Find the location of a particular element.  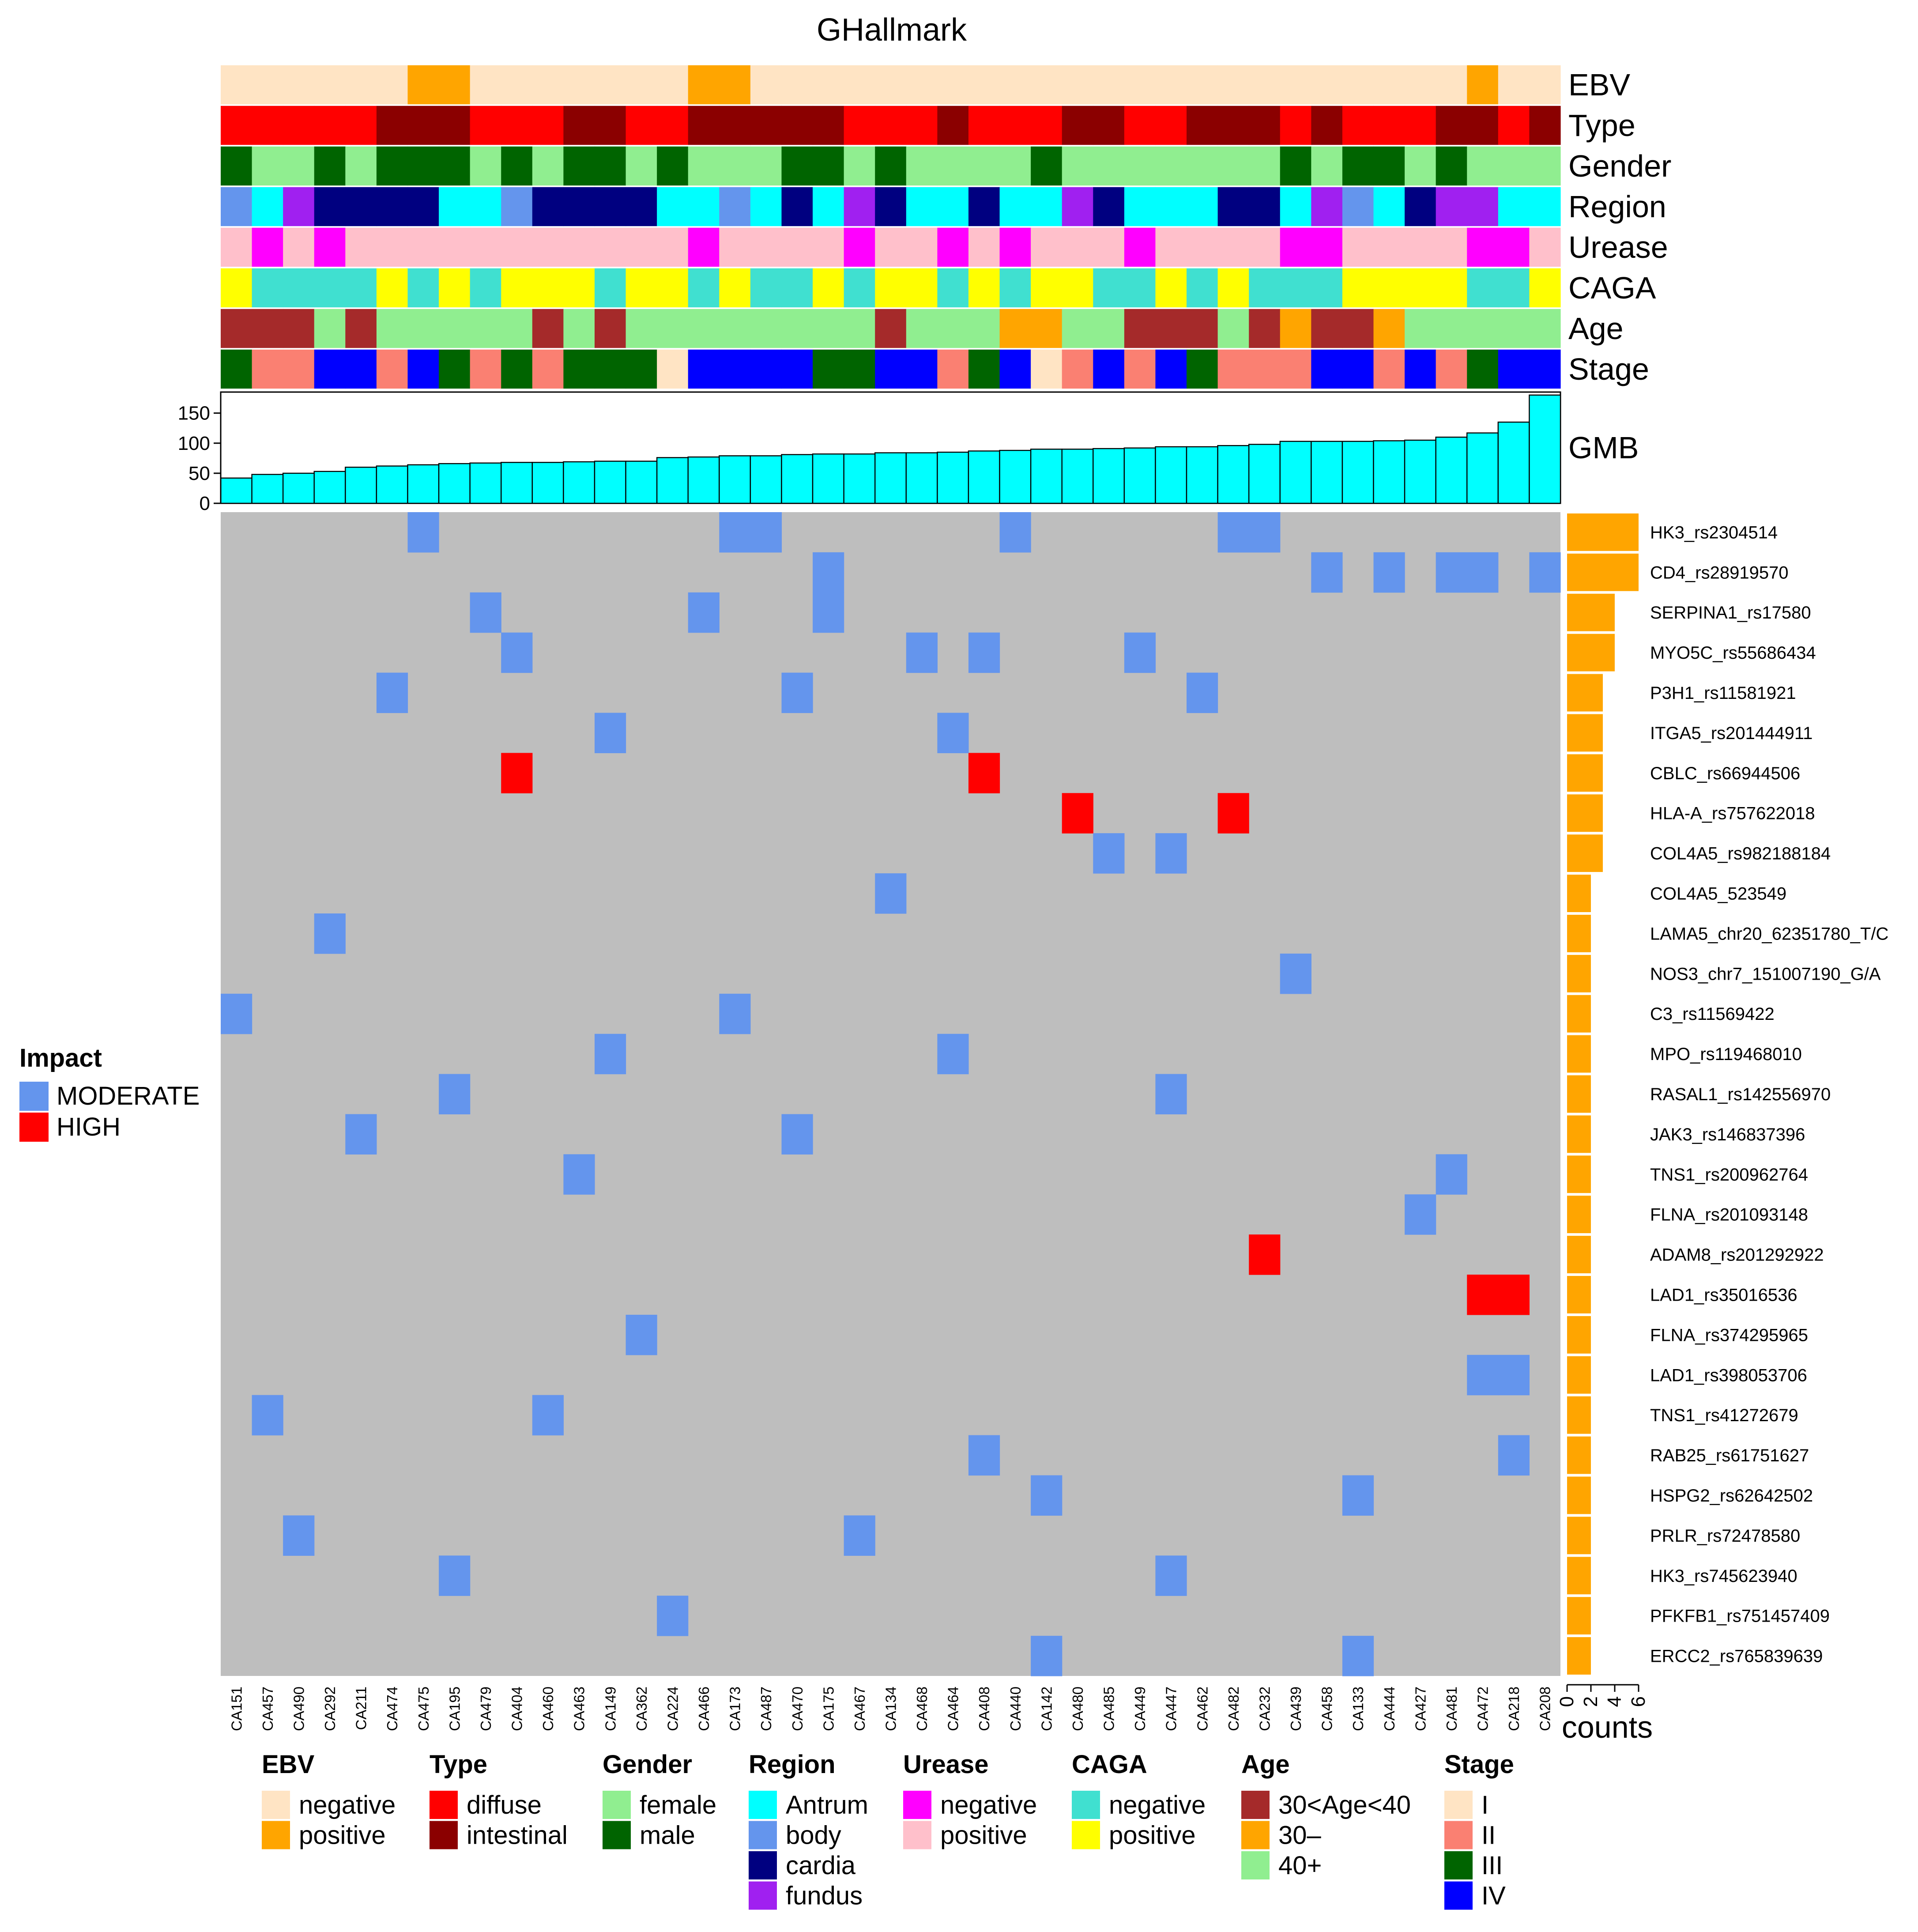

sample-label: CA133 is located at coordinates (1358, 1709).